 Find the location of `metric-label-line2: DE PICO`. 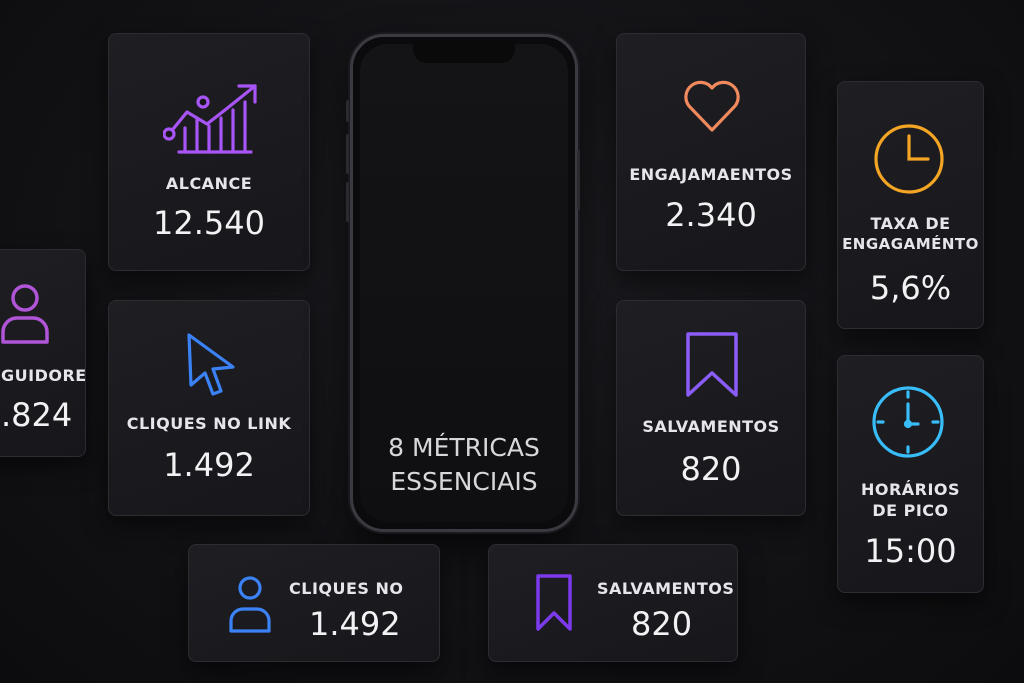

metric-label-line2: DE PICO is located at coordinates (910, 510).